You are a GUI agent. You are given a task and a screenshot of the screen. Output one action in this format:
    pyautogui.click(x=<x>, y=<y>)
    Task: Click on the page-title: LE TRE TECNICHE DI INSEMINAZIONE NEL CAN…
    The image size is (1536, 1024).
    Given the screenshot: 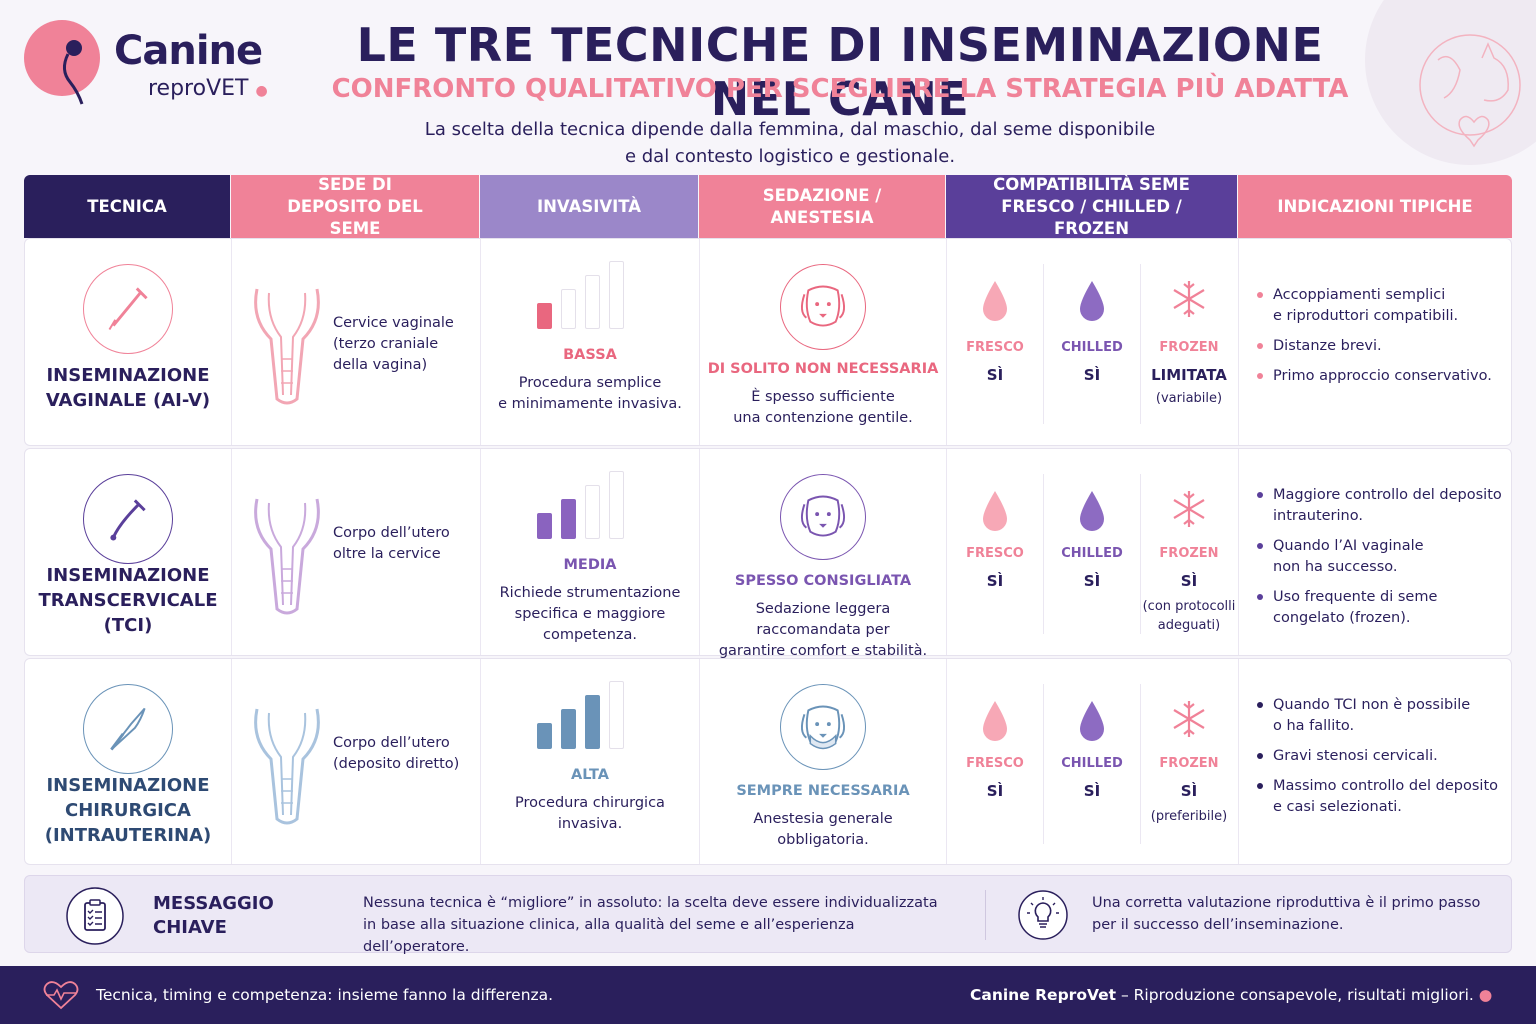 What is the action you would take?
    pyautogui.click(x=840, y=72)
    